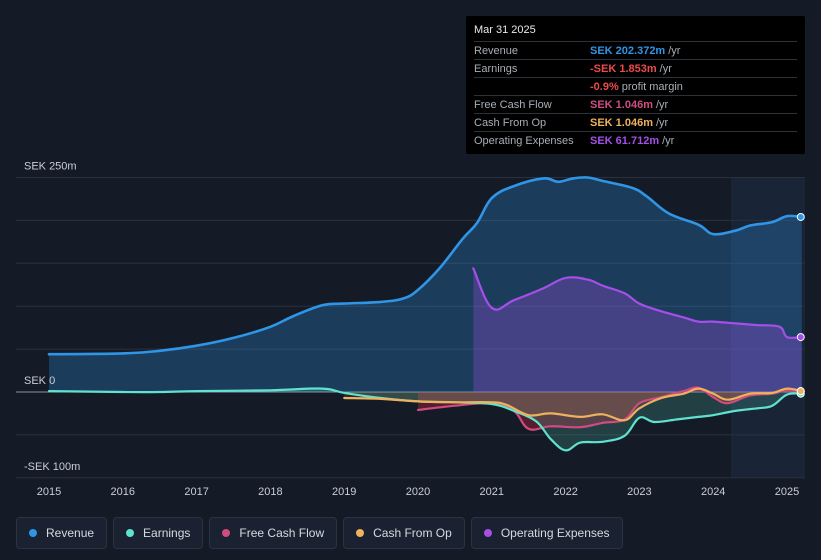  I want to click on earnings-area, so click(425, 419).